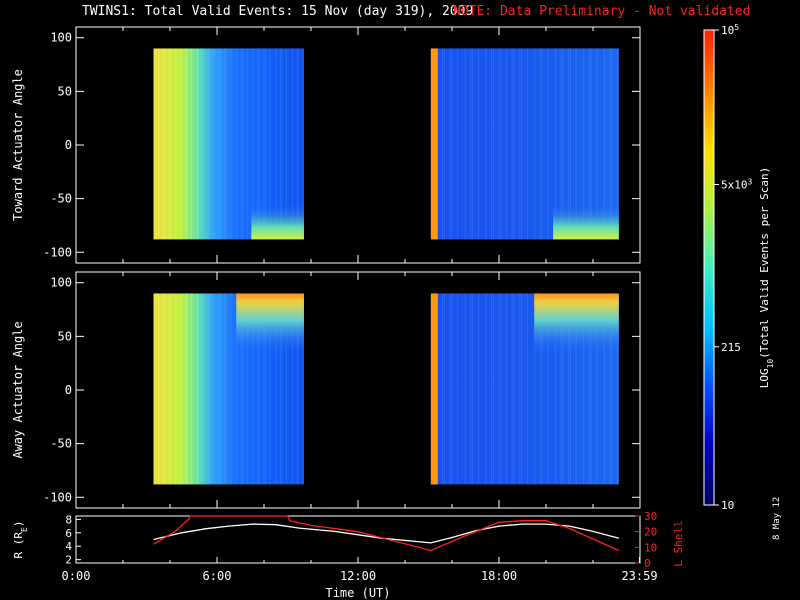 This screenshot has height=600, width=800. Describe the element at coordinates (730, 30) in the screenshot. I see `colorbar-tick-label: 105` at that location.